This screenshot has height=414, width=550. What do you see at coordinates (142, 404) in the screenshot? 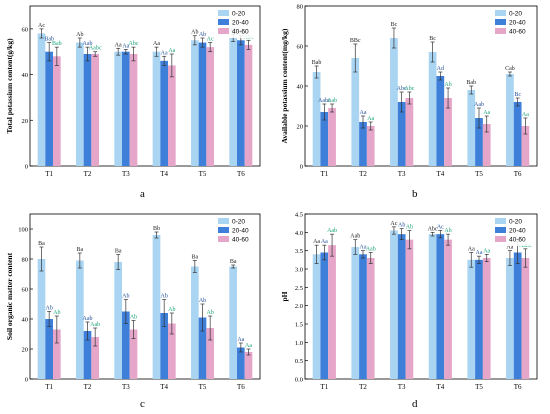
I see `panel-letter-c: c` at bounding box center [142, 404].